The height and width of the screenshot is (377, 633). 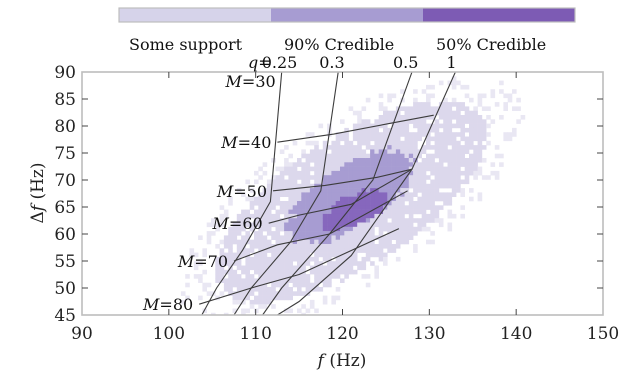 I want to click on legend-label-90-credible: 90% Credible, so click(x=339, y=44).